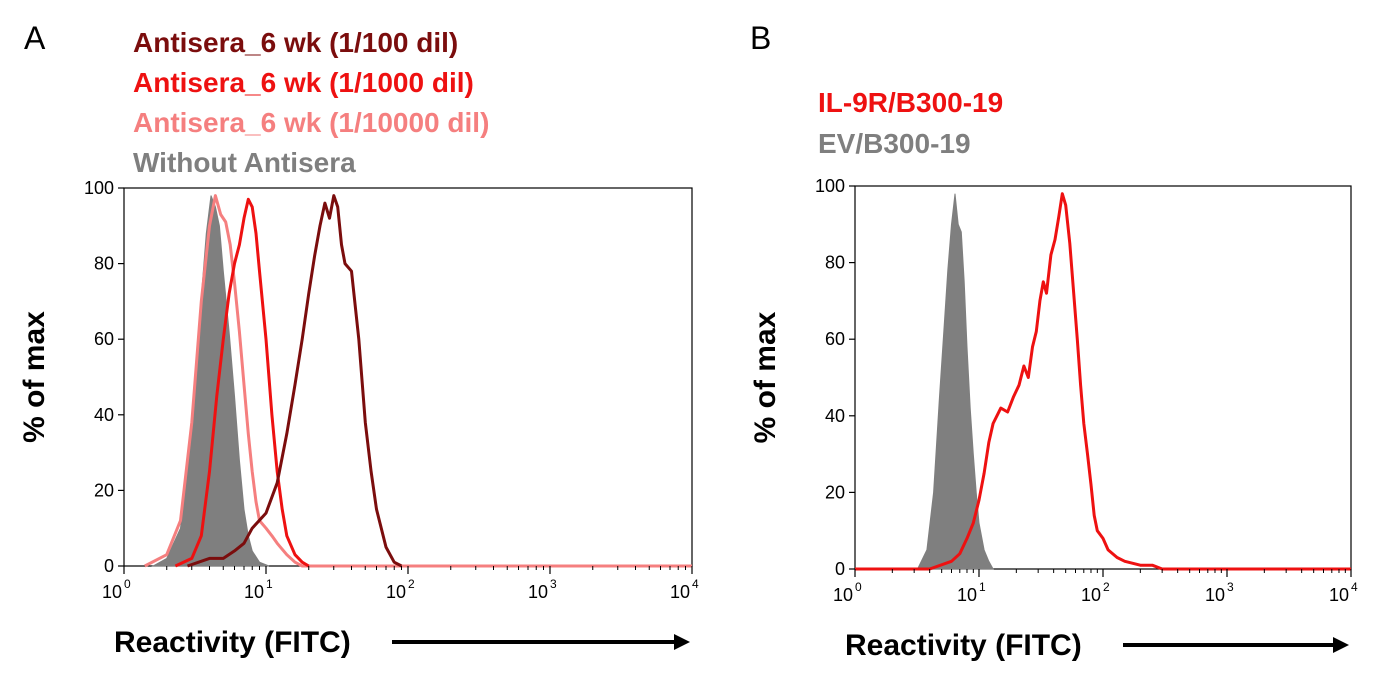  I want to click on x-tick-base-b-2: 10, so click(1091, 595).